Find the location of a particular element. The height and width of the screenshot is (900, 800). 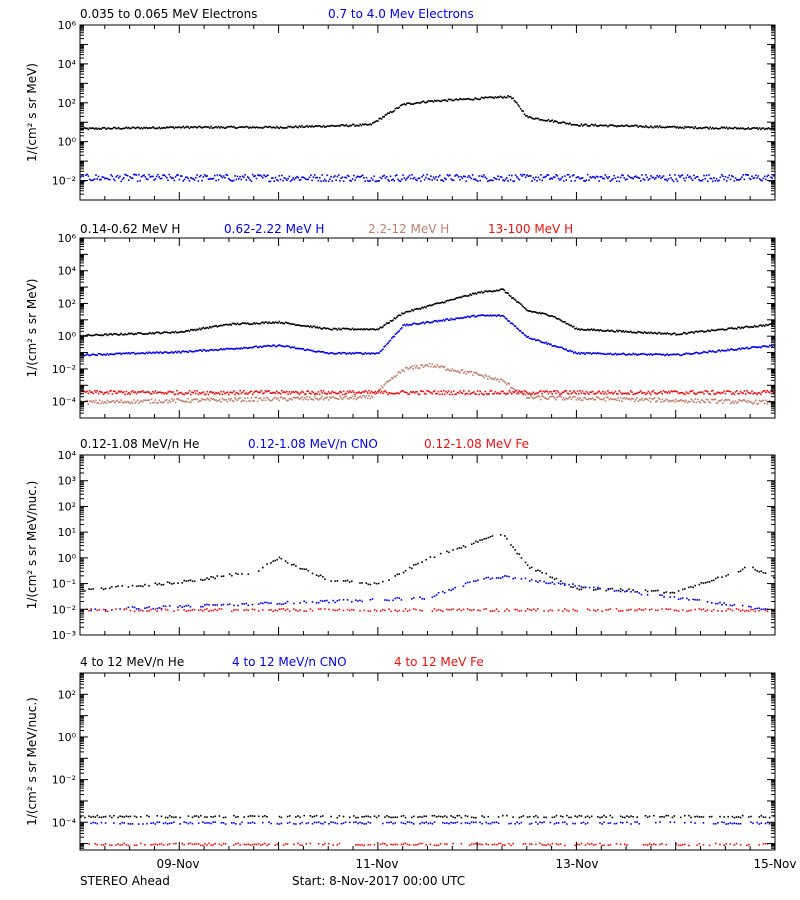

y-axis-label: 1/(cm² s sr MeV/nuc.) is located at coordinates (32, 545).